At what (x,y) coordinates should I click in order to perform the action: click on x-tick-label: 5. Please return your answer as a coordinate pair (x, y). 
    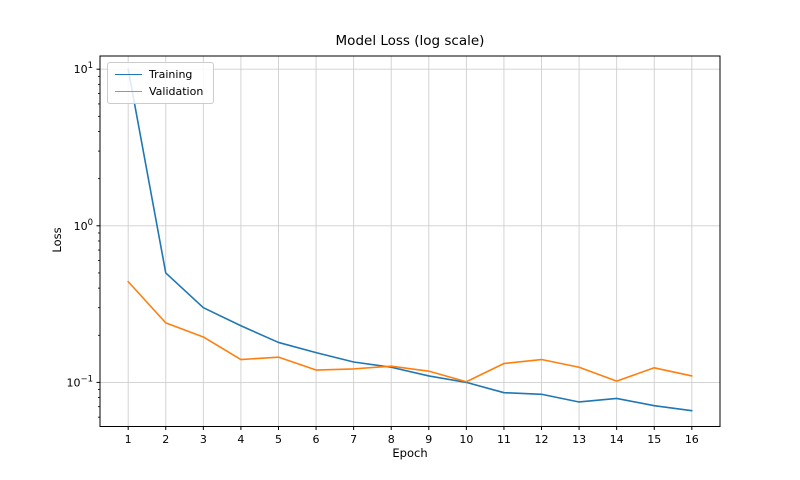
    Looking at the image, I should click on (278, 439).